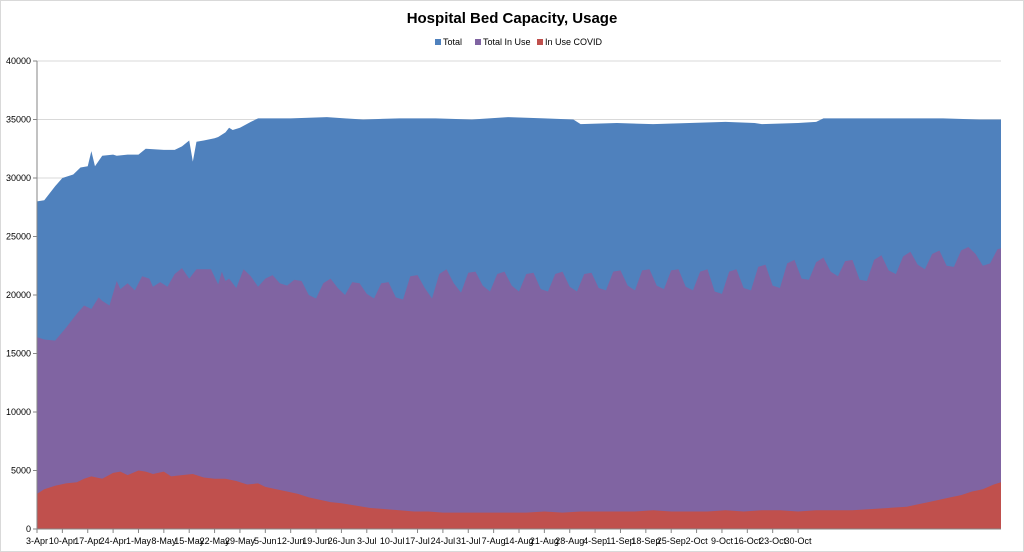 The image size is (1024, 552). What do you see at coordinates (574, 42) in the screenshot?
I see `legend-label: In Use COVID` at bounding box center [574, 42].